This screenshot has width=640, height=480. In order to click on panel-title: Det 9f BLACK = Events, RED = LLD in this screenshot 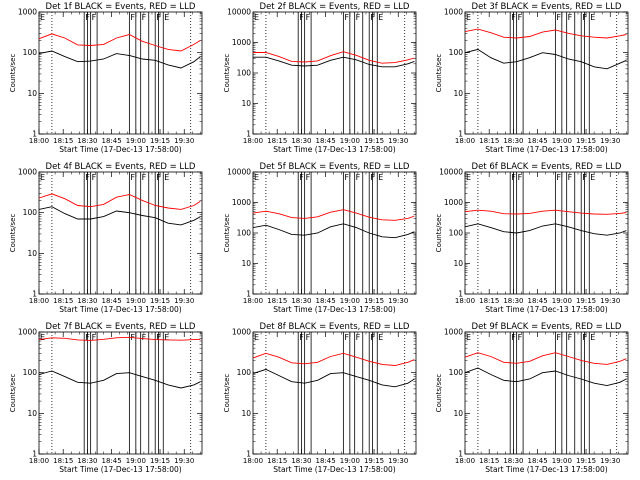, I will do `click(547, 327)`.